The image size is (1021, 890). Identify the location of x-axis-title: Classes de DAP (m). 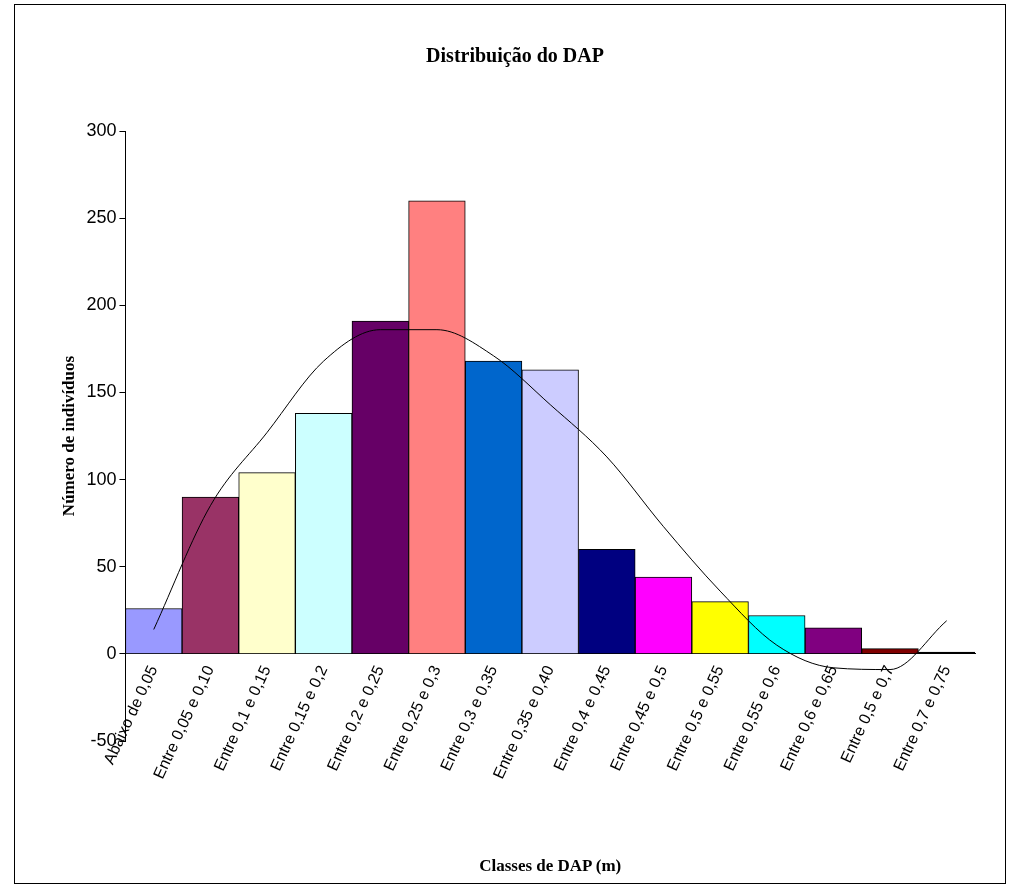
(550, 865).